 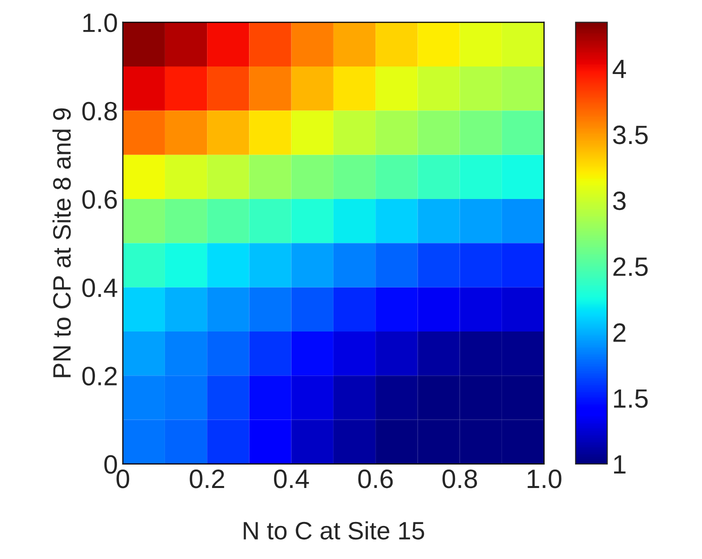 What do you see at coordinates (100, 22) in the screenshot?
I see `y-tick-label: 1.0` at bounding box center [100, 22].